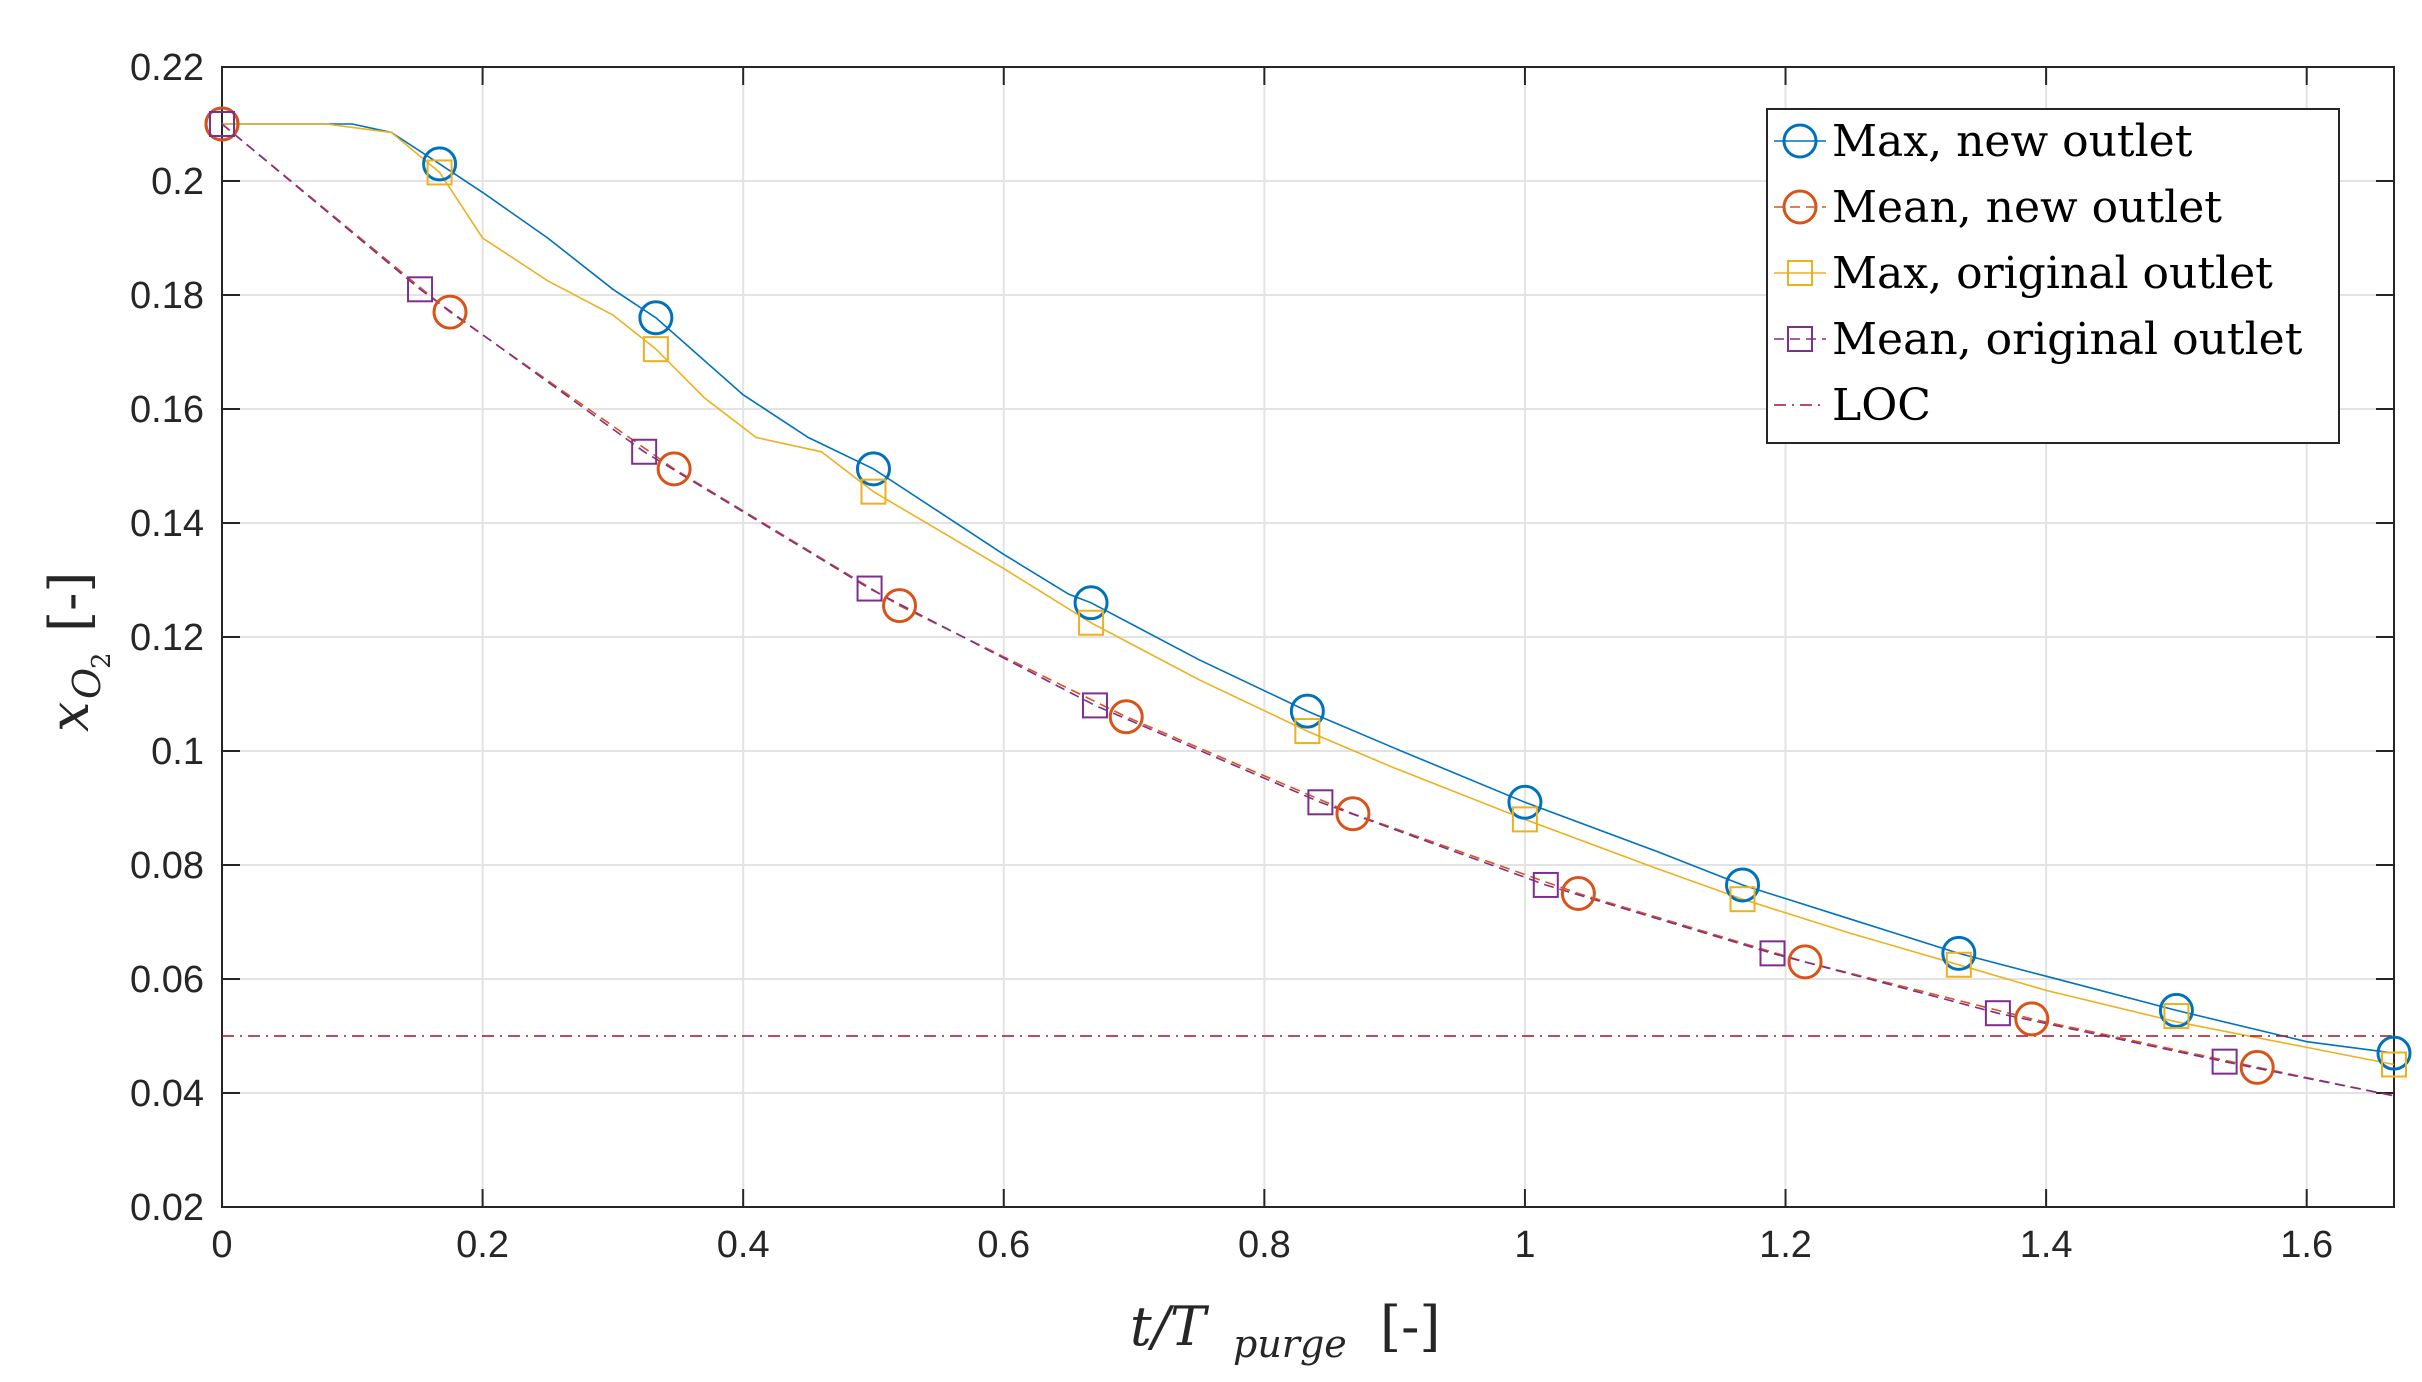 The width and height of the screenshot is (2422, 1382). I want to click on legend-label: Mean, original outlet, so click(2067, 339).